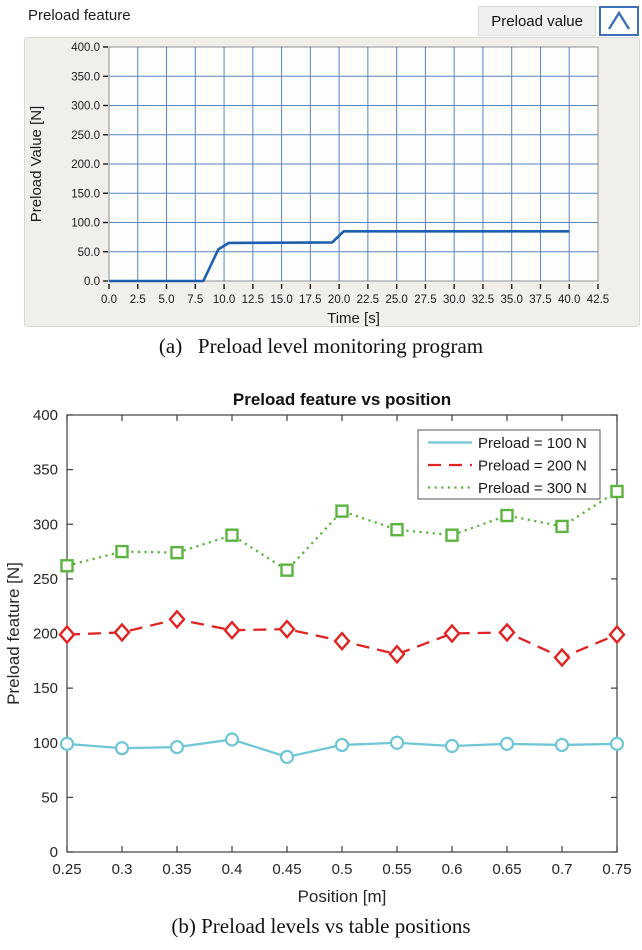  I want to click on svg-text: 0.5, so click(342, 869).